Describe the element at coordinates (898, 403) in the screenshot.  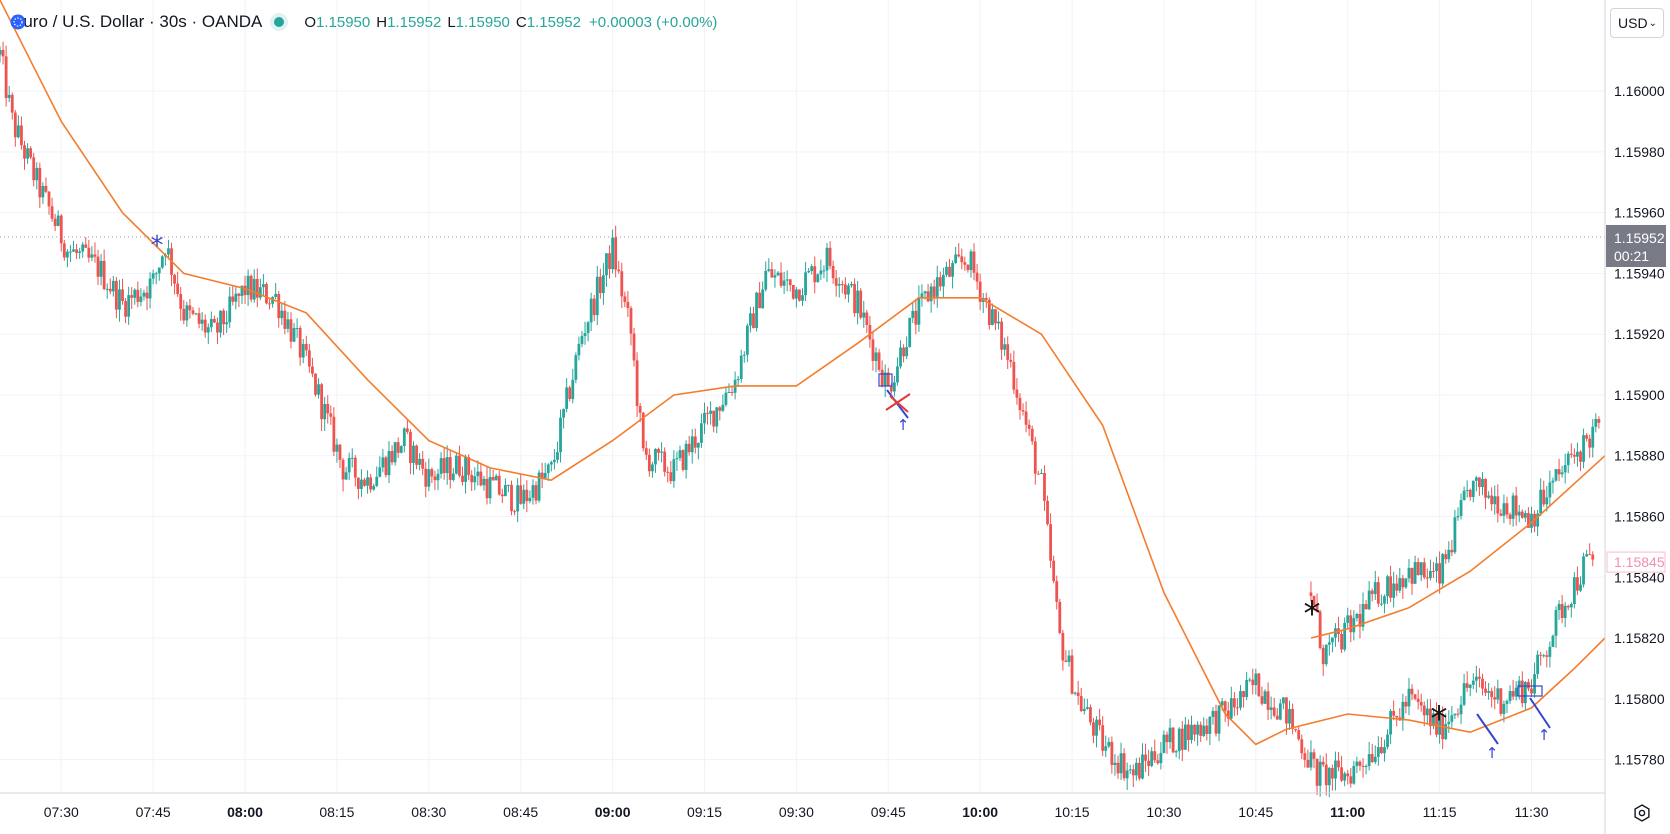
I see `cross-marker` at that location.